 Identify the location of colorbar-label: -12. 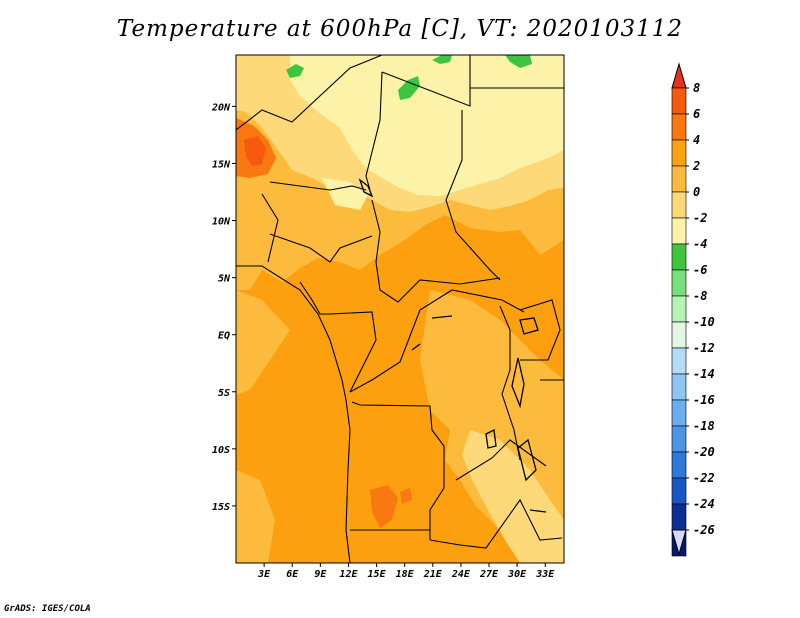
(704, 348).